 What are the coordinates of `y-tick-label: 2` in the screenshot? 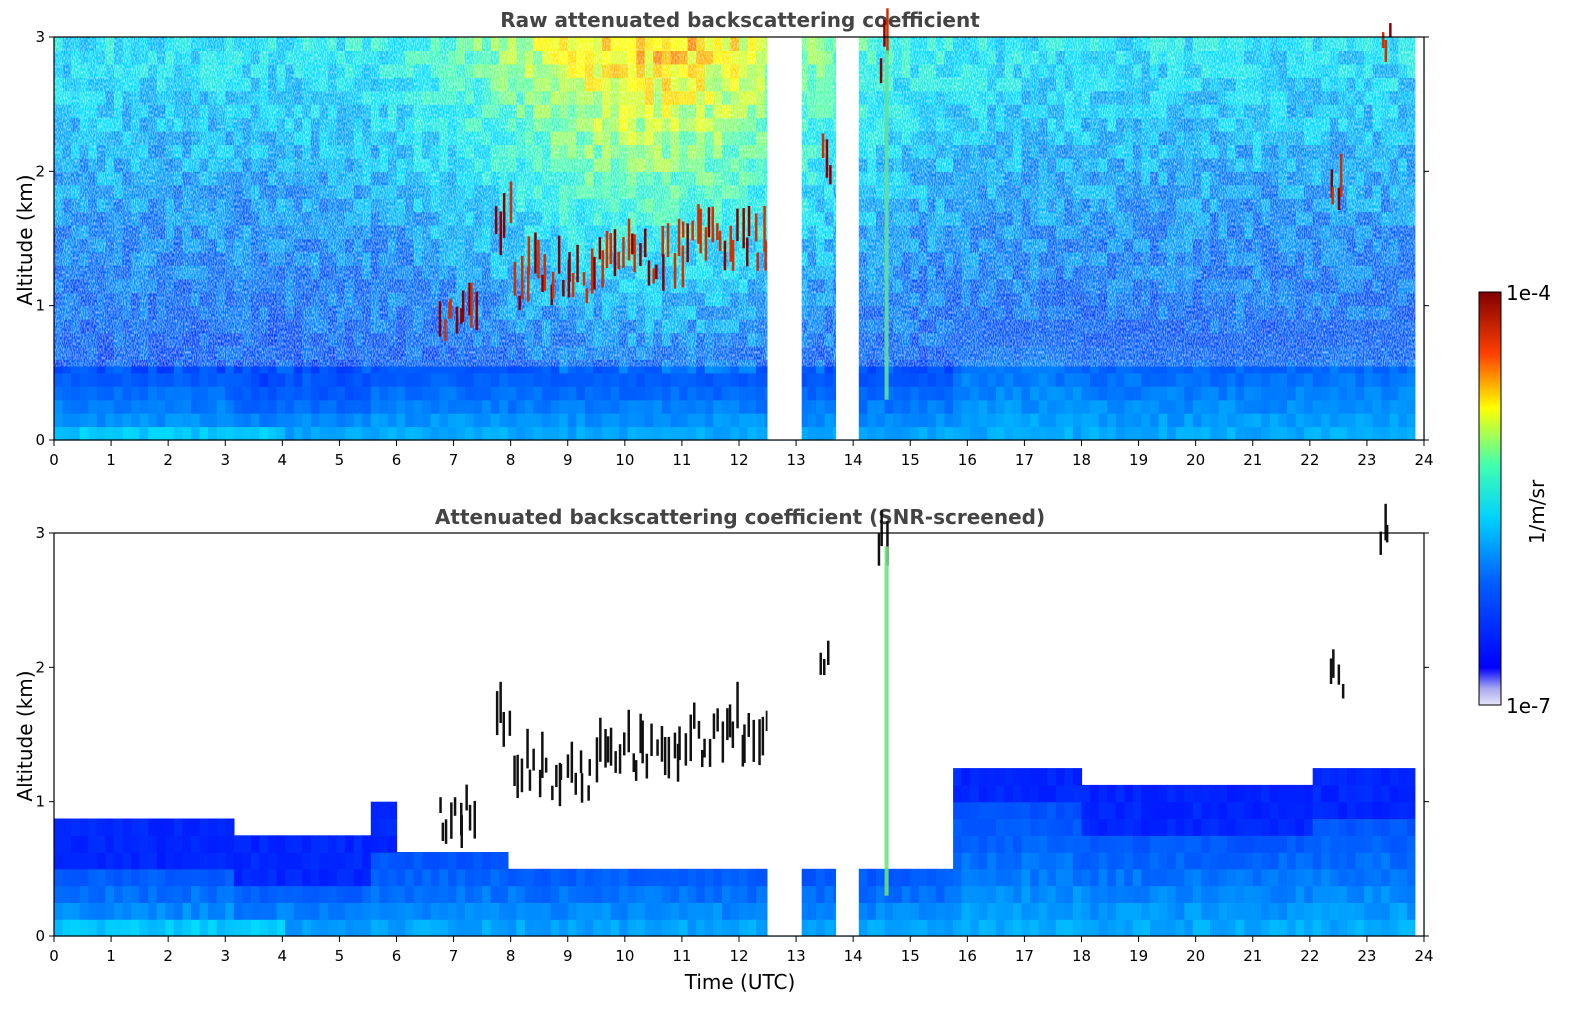 It's located at (40, 667).